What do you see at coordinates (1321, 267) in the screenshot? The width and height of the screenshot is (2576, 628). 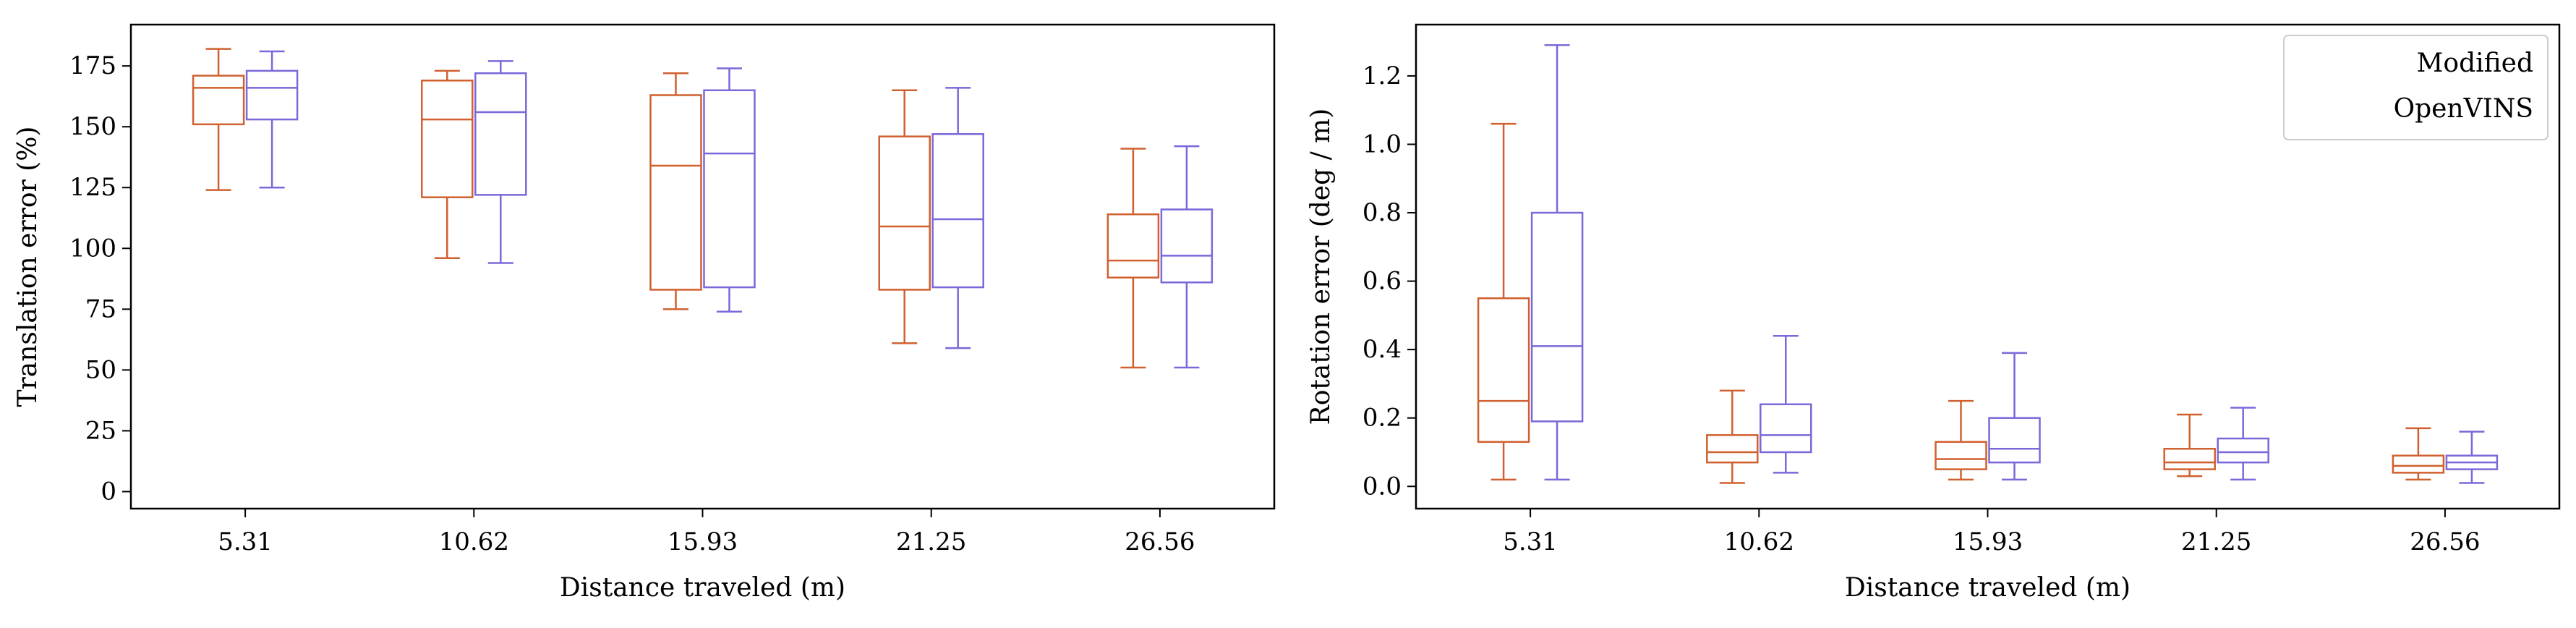 I see `y-axis-label: Rotation error (deg / m)` at bounding box center [1321, 267].